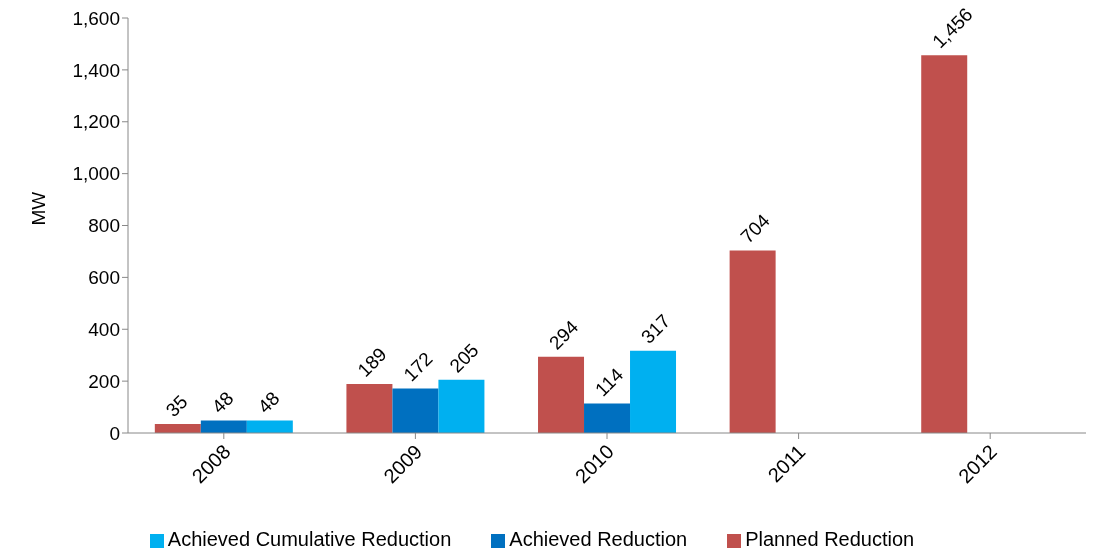 The width and height of the screenshot is (1104, 559). I want to click on legend-label: Planned Reduction, so click(830, 539).